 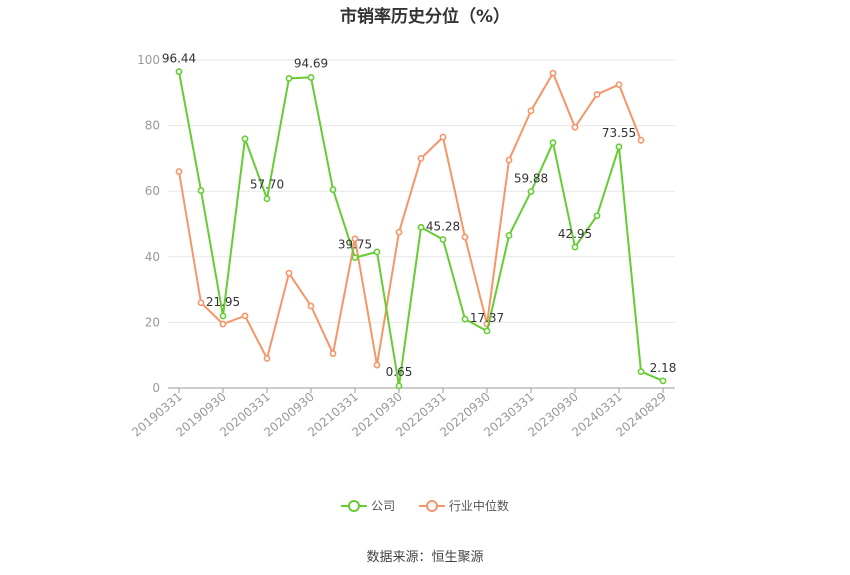 I want to click on data-label-company: 2.18, so click(x=663, y=368).